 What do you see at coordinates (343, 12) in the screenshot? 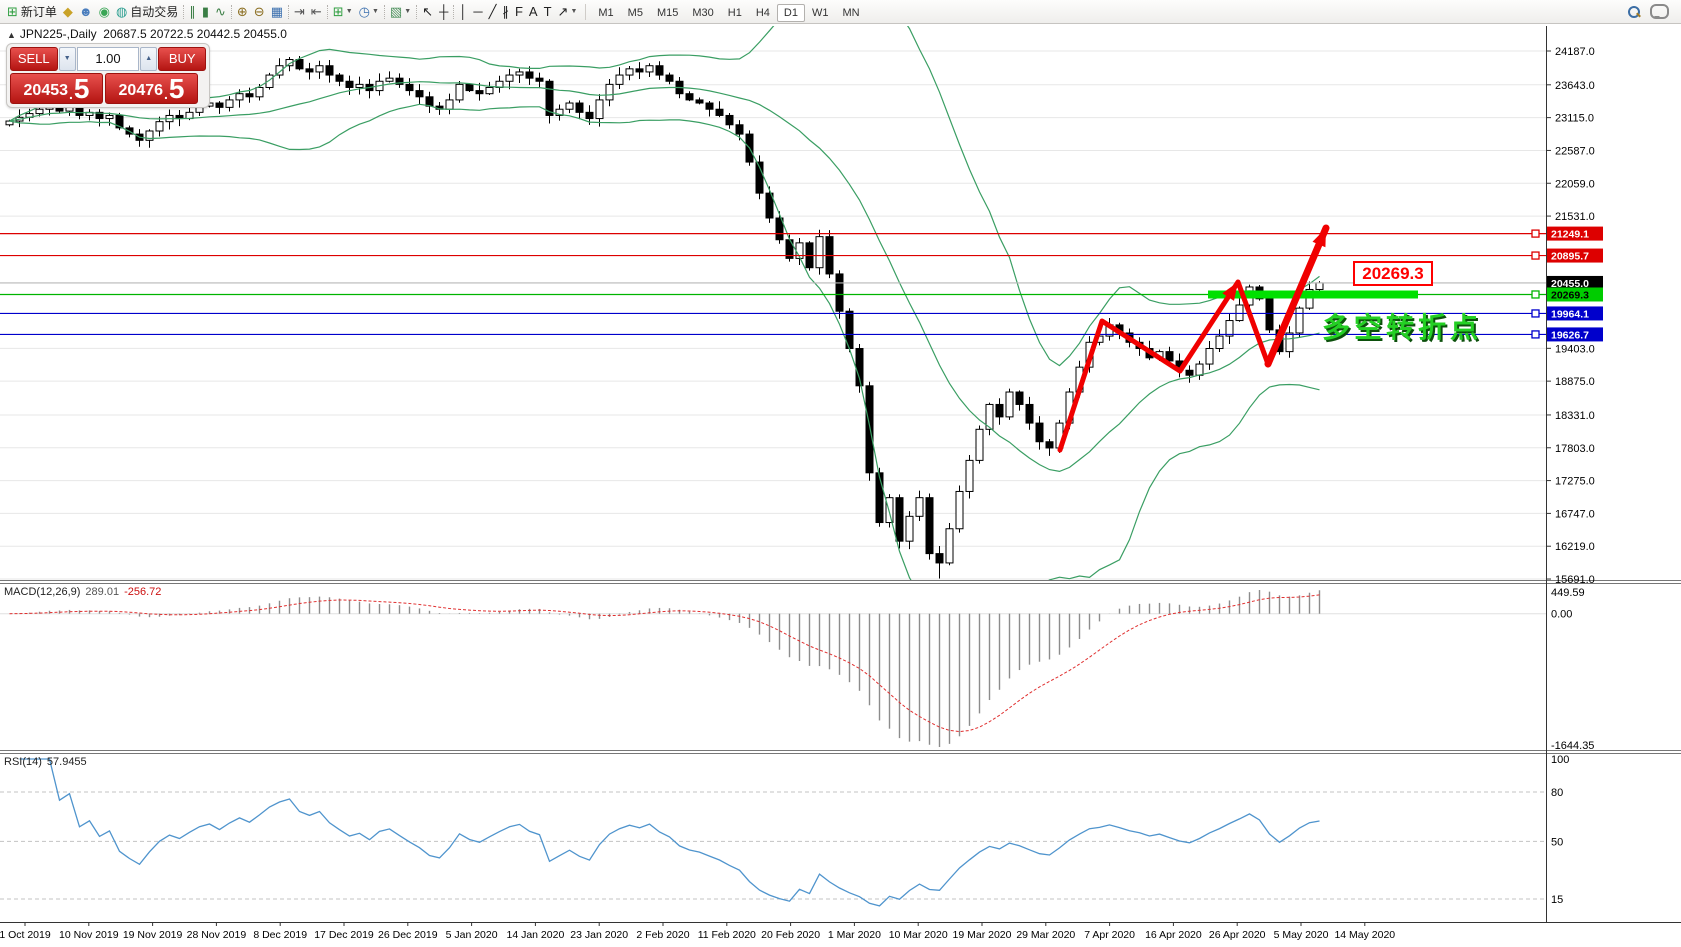
I see `new-chart-icon: ⊞ ▼` at bounding box center [343, 12].